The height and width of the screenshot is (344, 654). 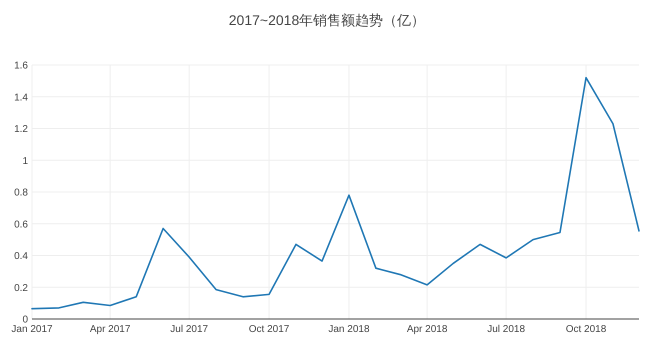 What do you see at coordinates (21, 256) in the screenshot?
I see `y-tick-label: 0.4` at bounding box center [21, 256].